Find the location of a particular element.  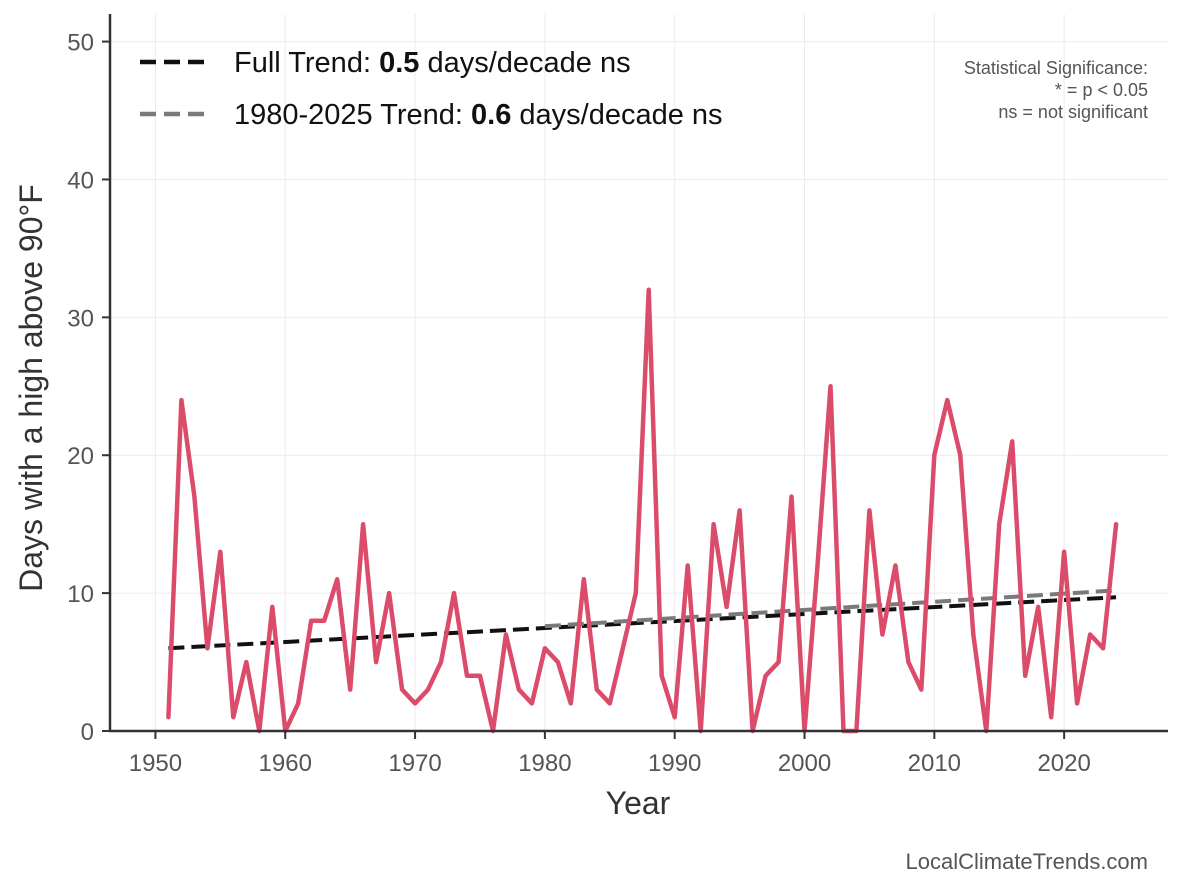

x-tick-label: 1950 is located at coordinates (155, 763).